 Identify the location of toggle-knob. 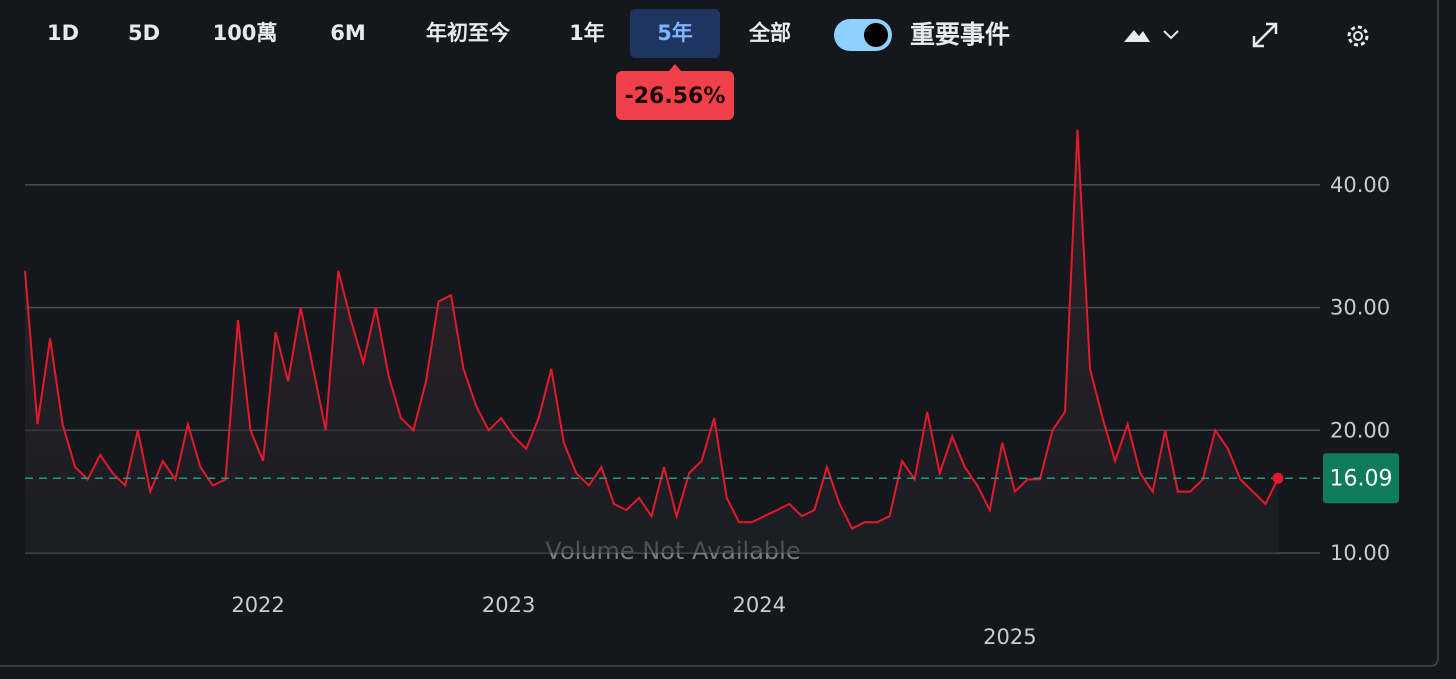
(876, 35).